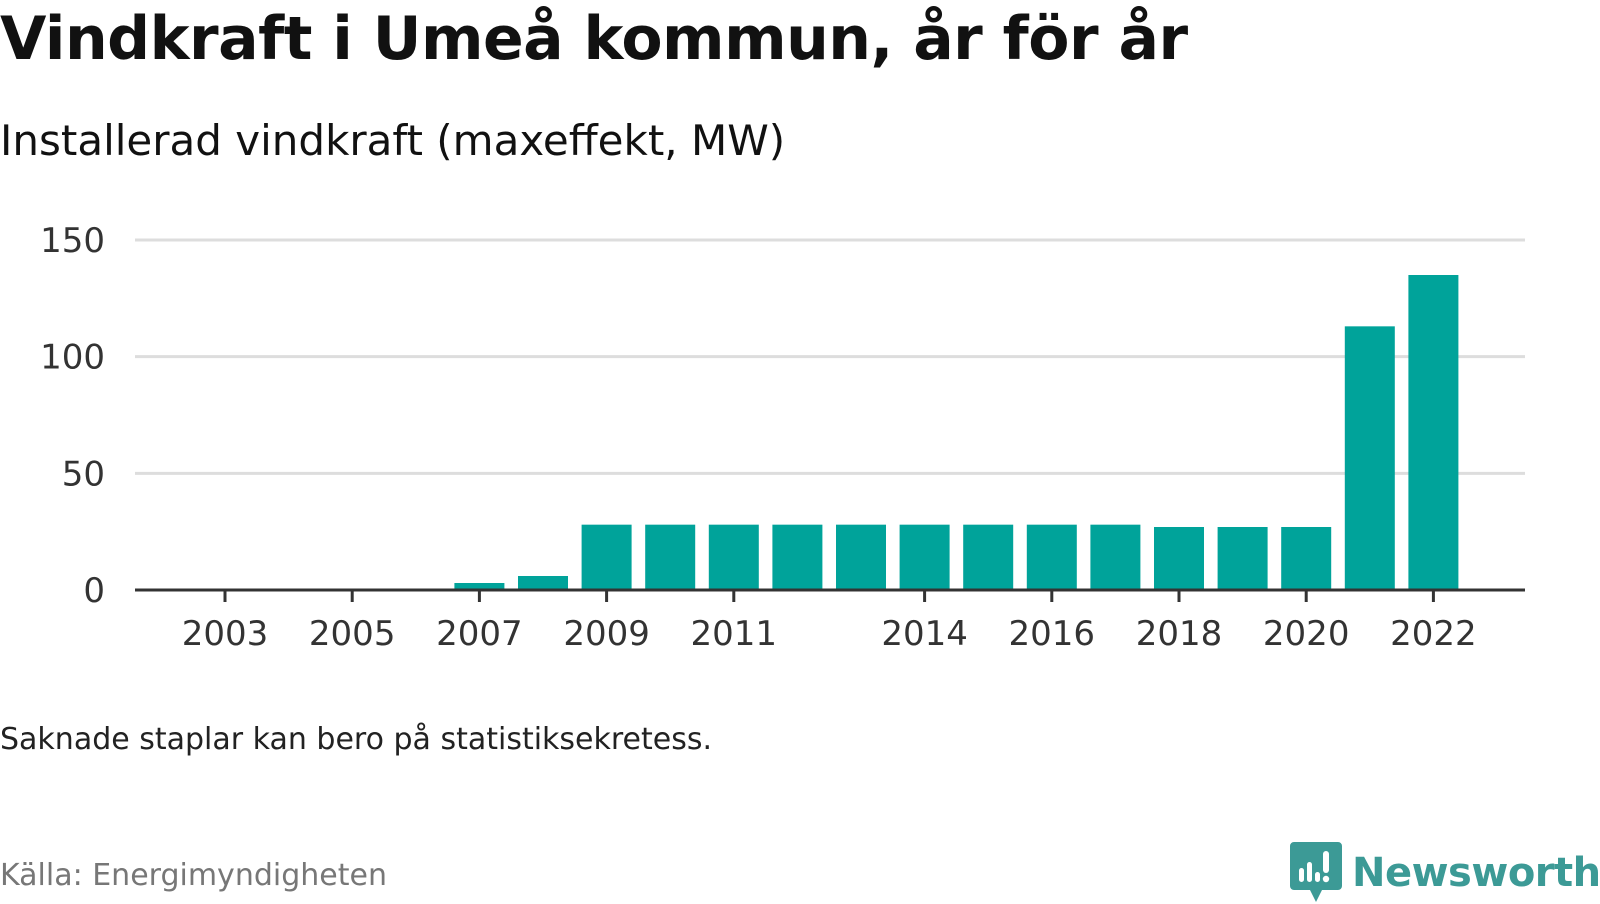  I want to click on y-tick-label: 0, so click(94, 591).